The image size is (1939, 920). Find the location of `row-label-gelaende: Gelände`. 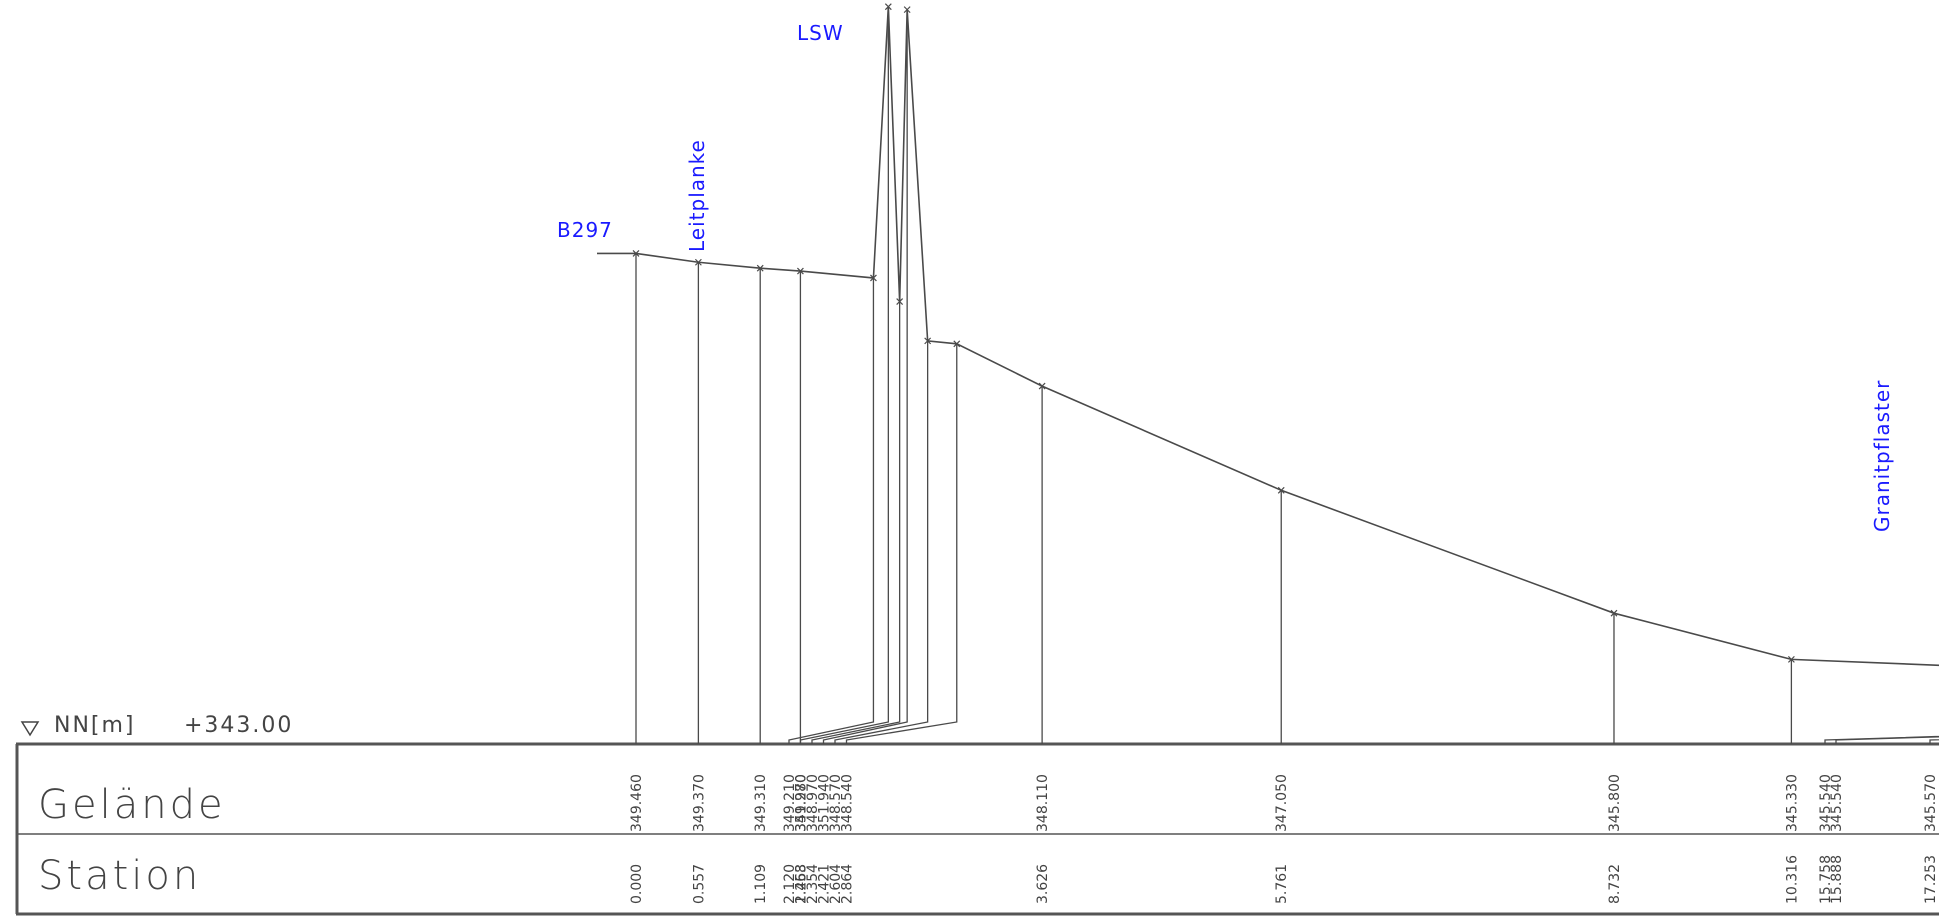

row-label-gelaende: Gelände is located at coordinates (132, 805).